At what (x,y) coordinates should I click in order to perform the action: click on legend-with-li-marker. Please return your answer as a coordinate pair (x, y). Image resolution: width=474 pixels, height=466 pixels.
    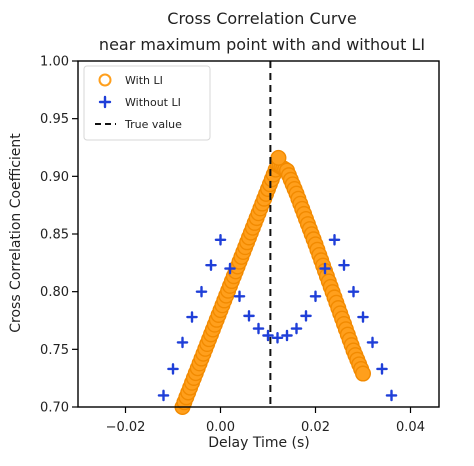
    Looking at the image, I should click on (105, 80).